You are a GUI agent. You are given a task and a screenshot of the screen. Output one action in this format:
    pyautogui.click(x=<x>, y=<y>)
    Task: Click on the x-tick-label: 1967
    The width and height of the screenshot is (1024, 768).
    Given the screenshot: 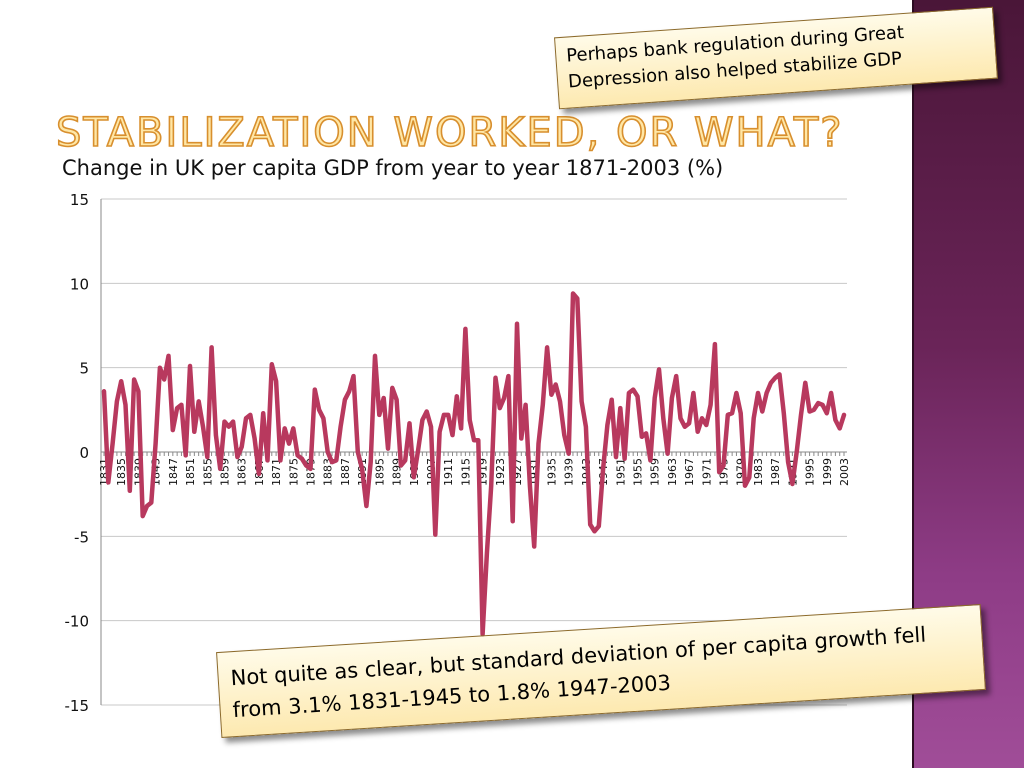 What is the action you would take?
    pyautogui.click(x=689, y=472)
    